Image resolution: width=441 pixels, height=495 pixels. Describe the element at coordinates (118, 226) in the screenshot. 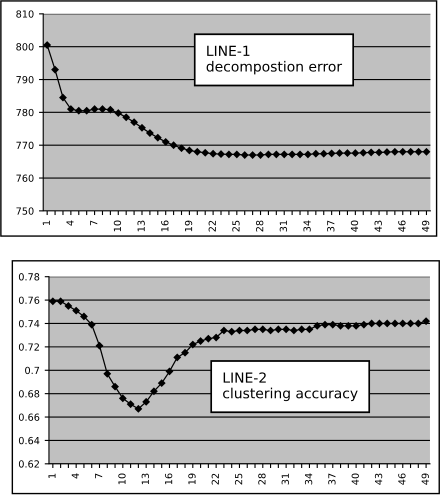

I see `x-tick-label: 10` at that location.